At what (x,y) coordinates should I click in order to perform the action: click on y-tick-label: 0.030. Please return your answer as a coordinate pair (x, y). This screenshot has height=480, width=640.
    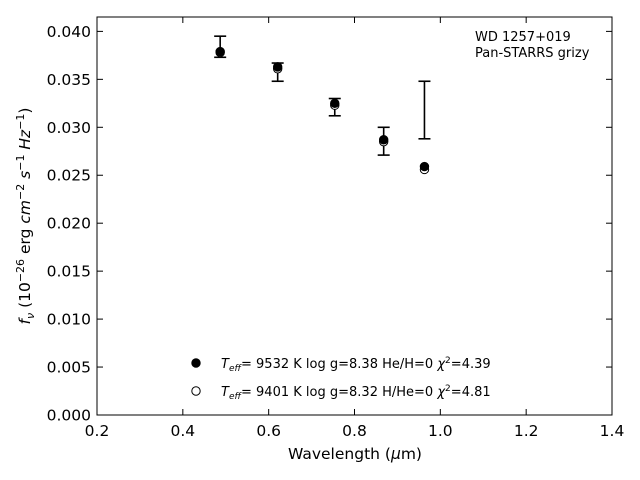
    Looking at the image, I should click on (69, 128).